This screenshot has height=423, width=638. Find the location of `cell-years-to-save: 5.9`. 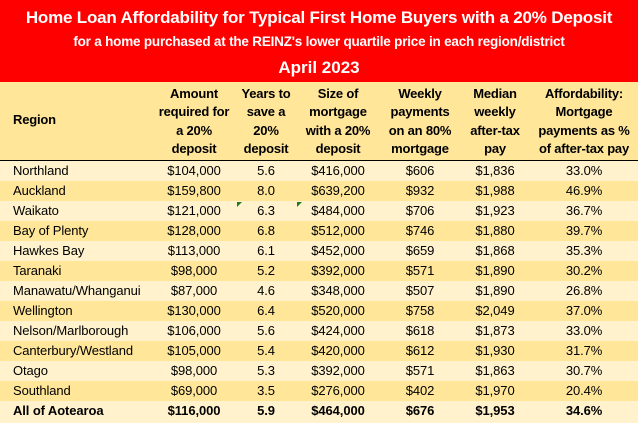

cell-years-to-save: 5.9 is located at coordinates (266, 411).